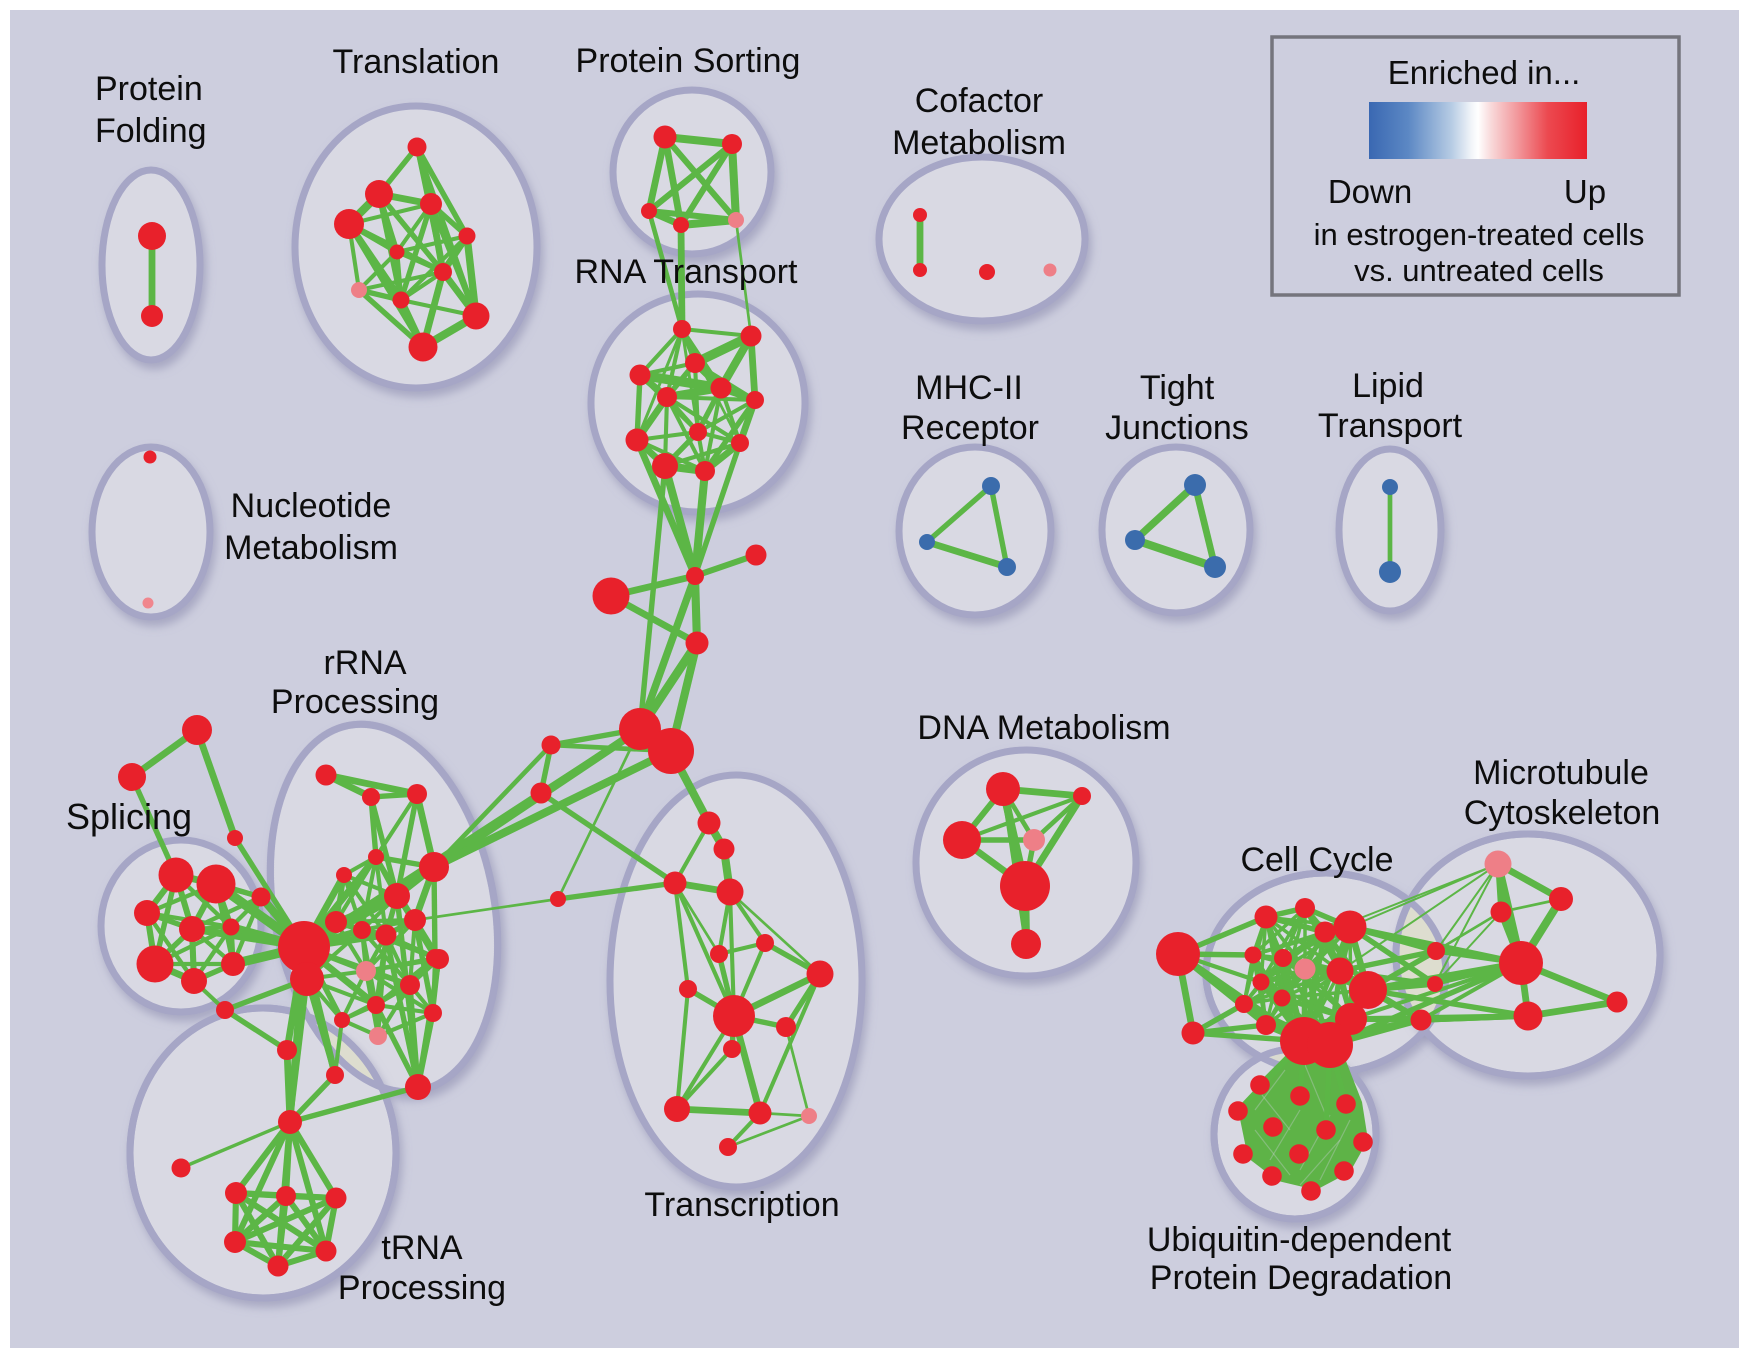 This screenshot has height=1360, width=1750. Describe the element at coordinates (970, 428) in the screenshot. I see `svg-text: Receptor` at that location.